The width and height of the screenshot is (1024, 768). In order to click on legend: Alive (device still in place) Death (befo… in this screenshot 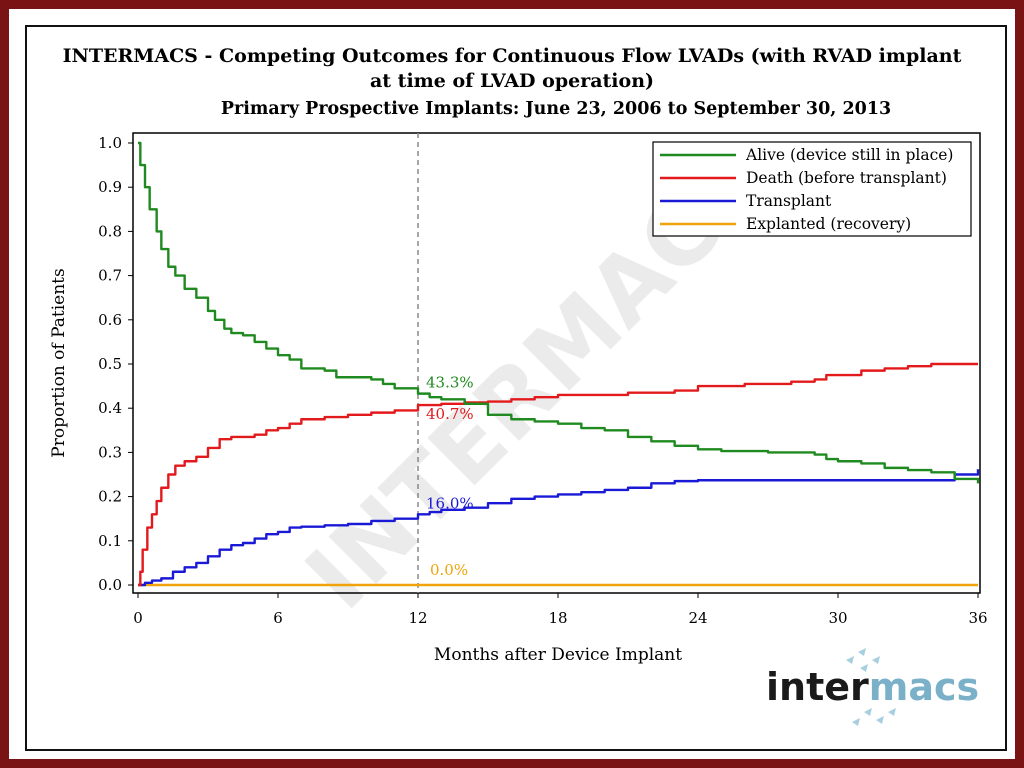, I will do `click(812, 189)`.